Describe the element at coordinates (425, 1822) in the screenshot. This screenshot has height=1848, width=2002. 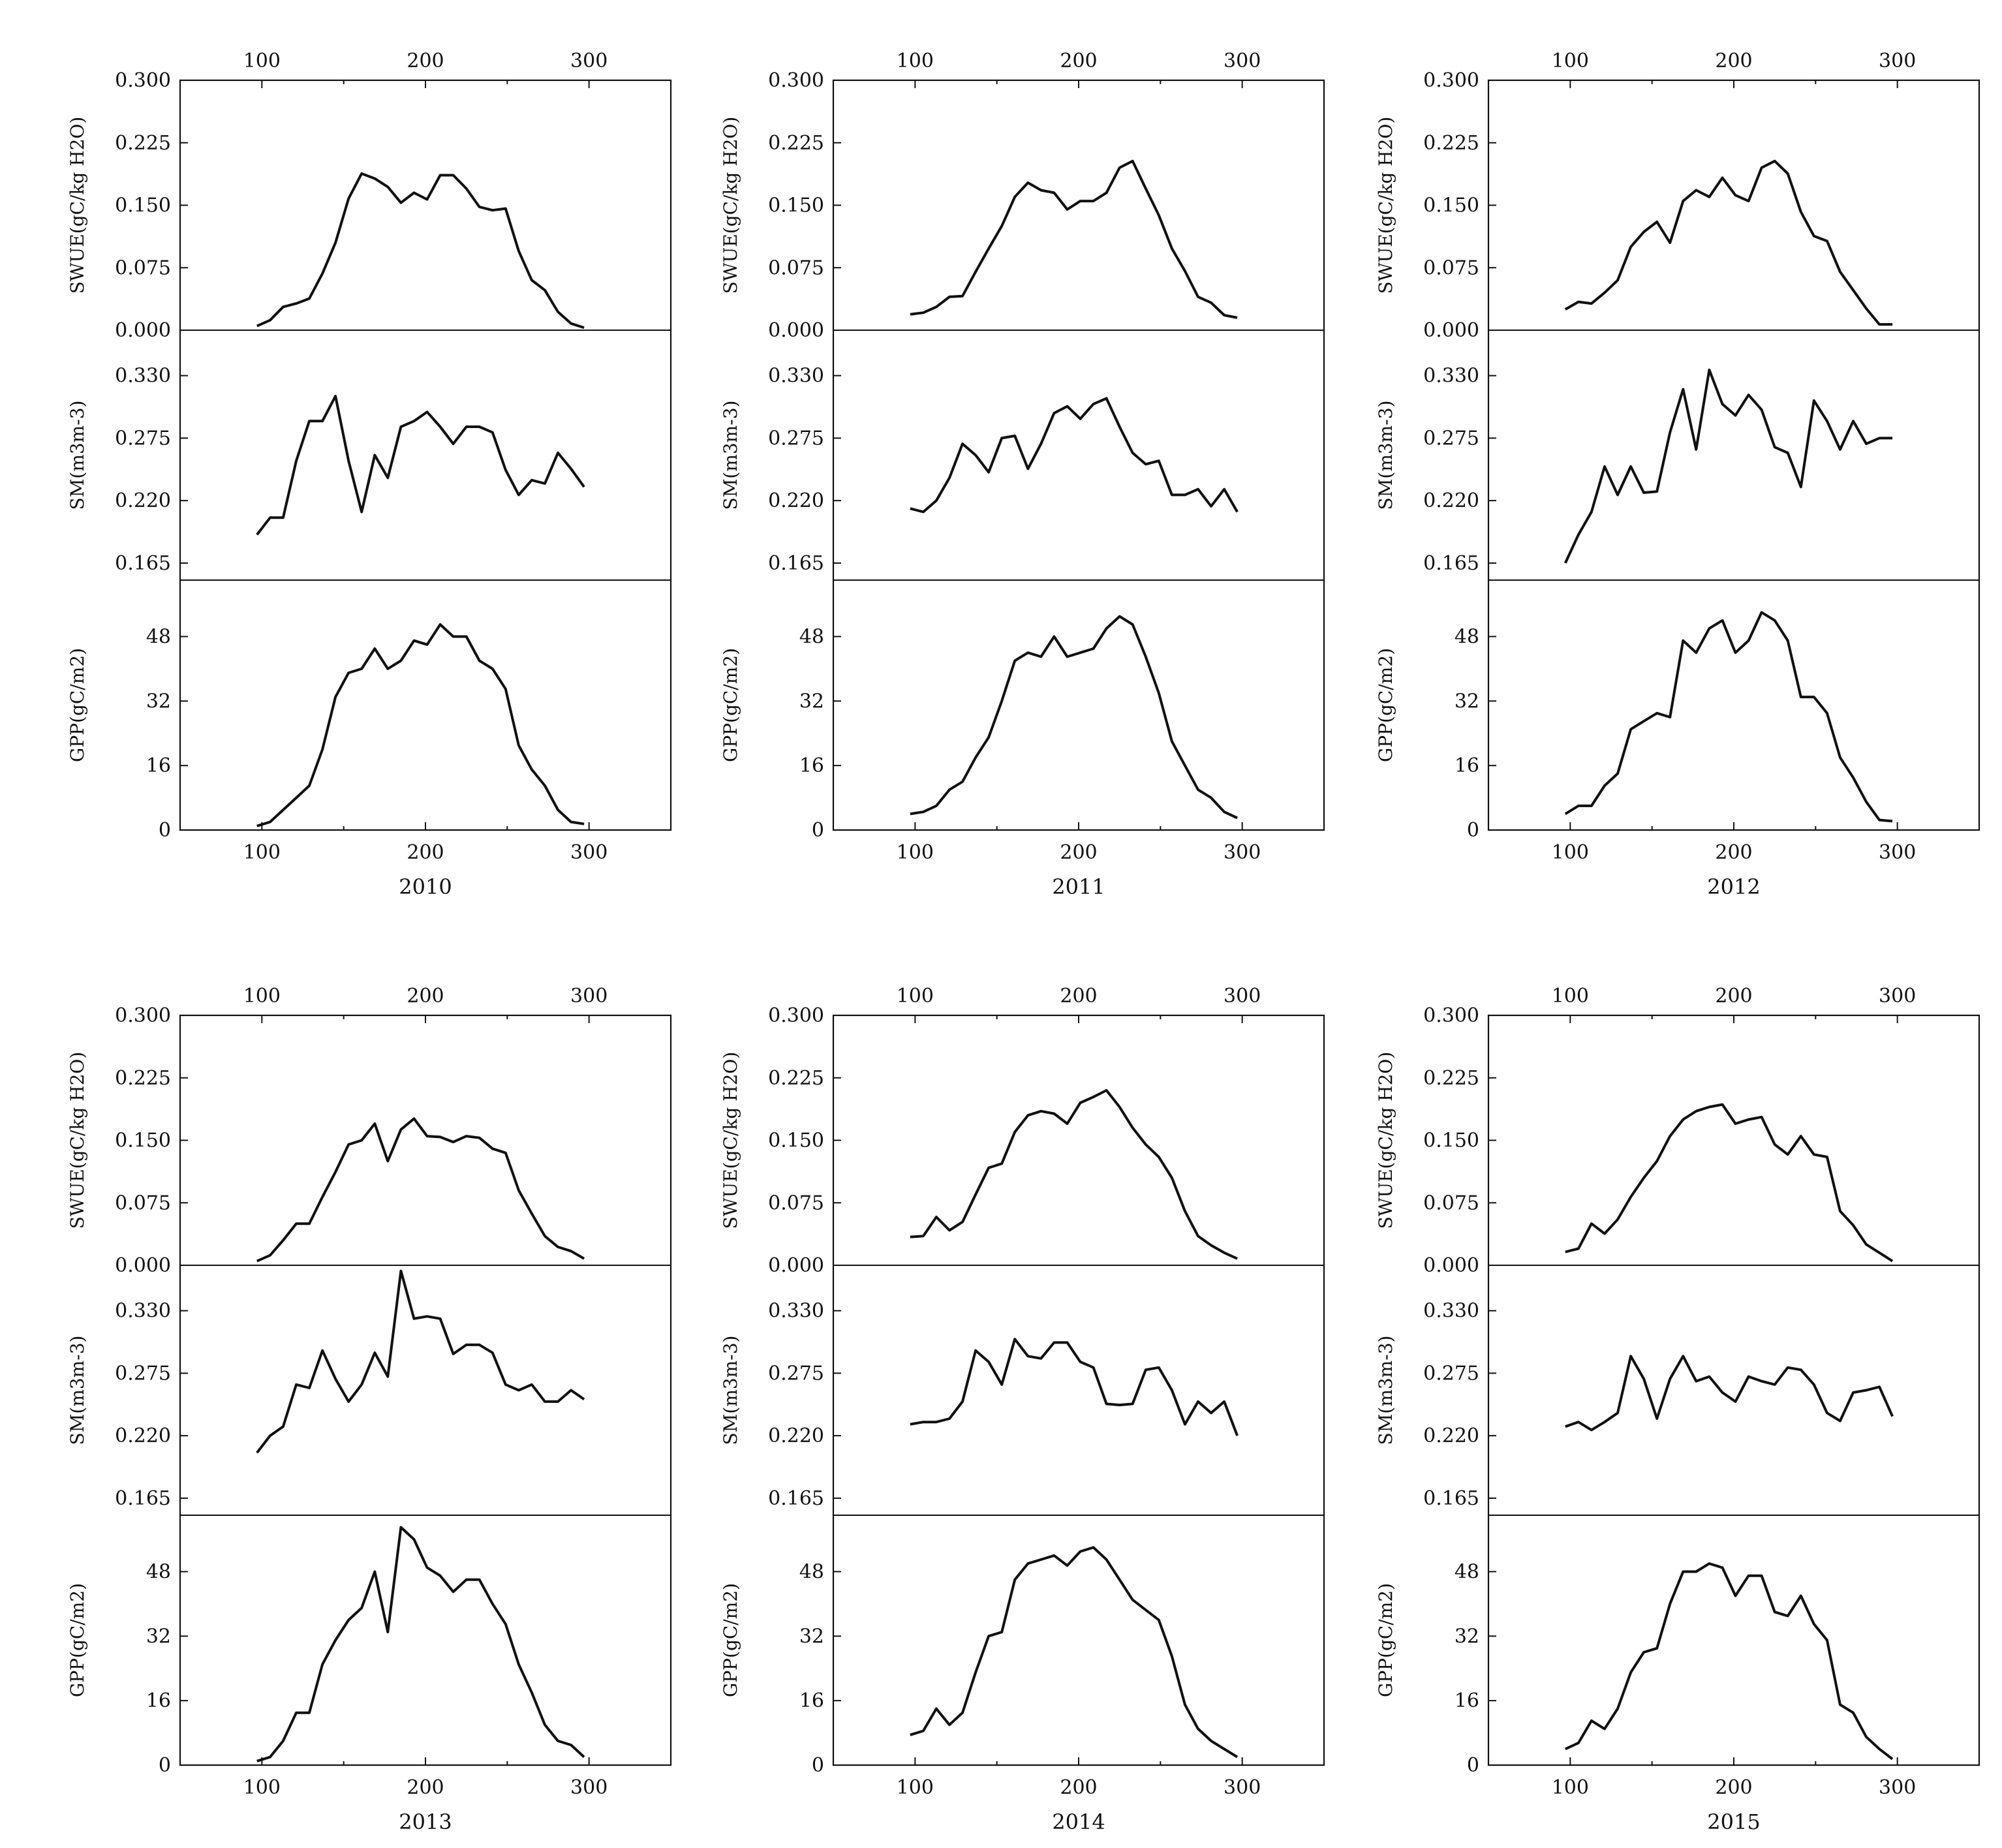
I see `year-label: 2013` at that location.